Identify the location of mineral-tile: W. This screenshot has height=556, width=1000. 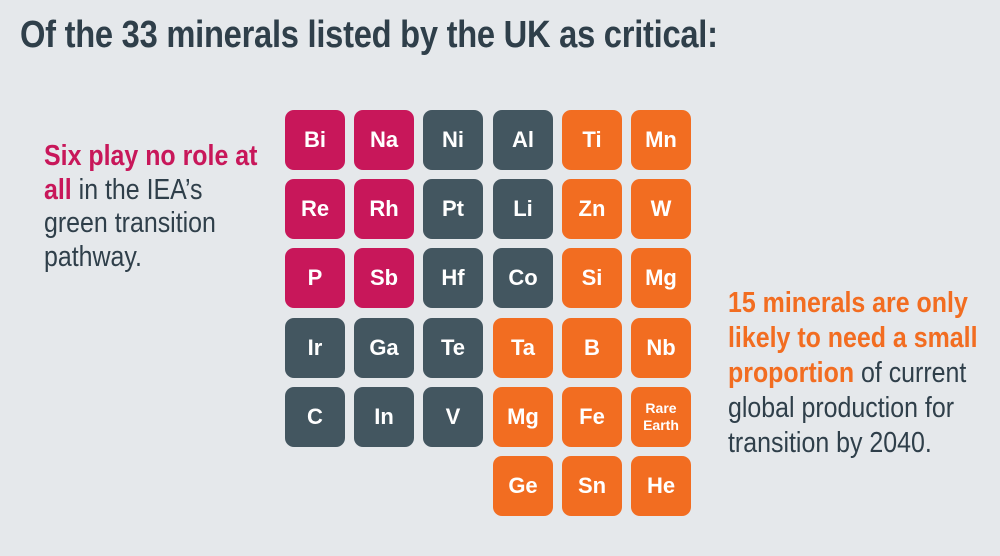
(661, 209).